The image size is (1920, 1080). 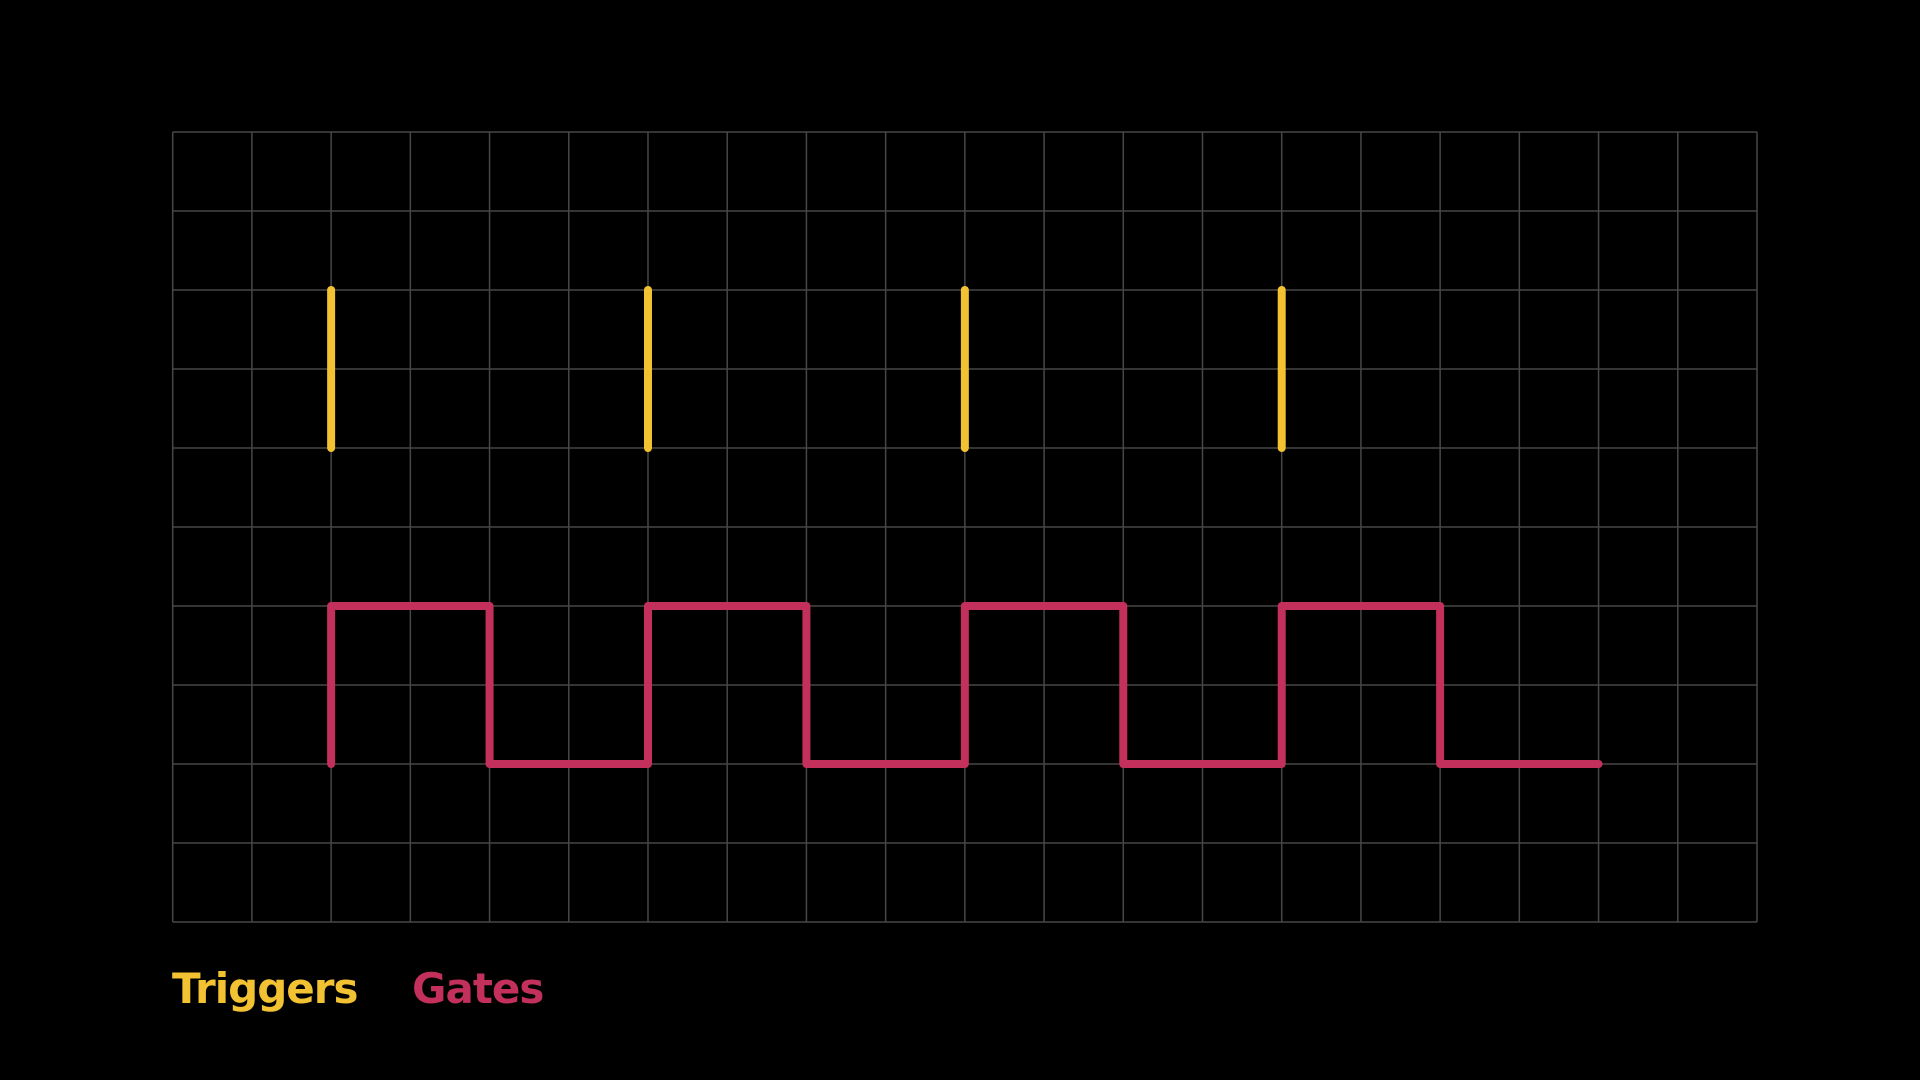 What do you see at coordinates (965, 685) in the screenshot?
I see `gate-signal` at bounding box center [965, 685].